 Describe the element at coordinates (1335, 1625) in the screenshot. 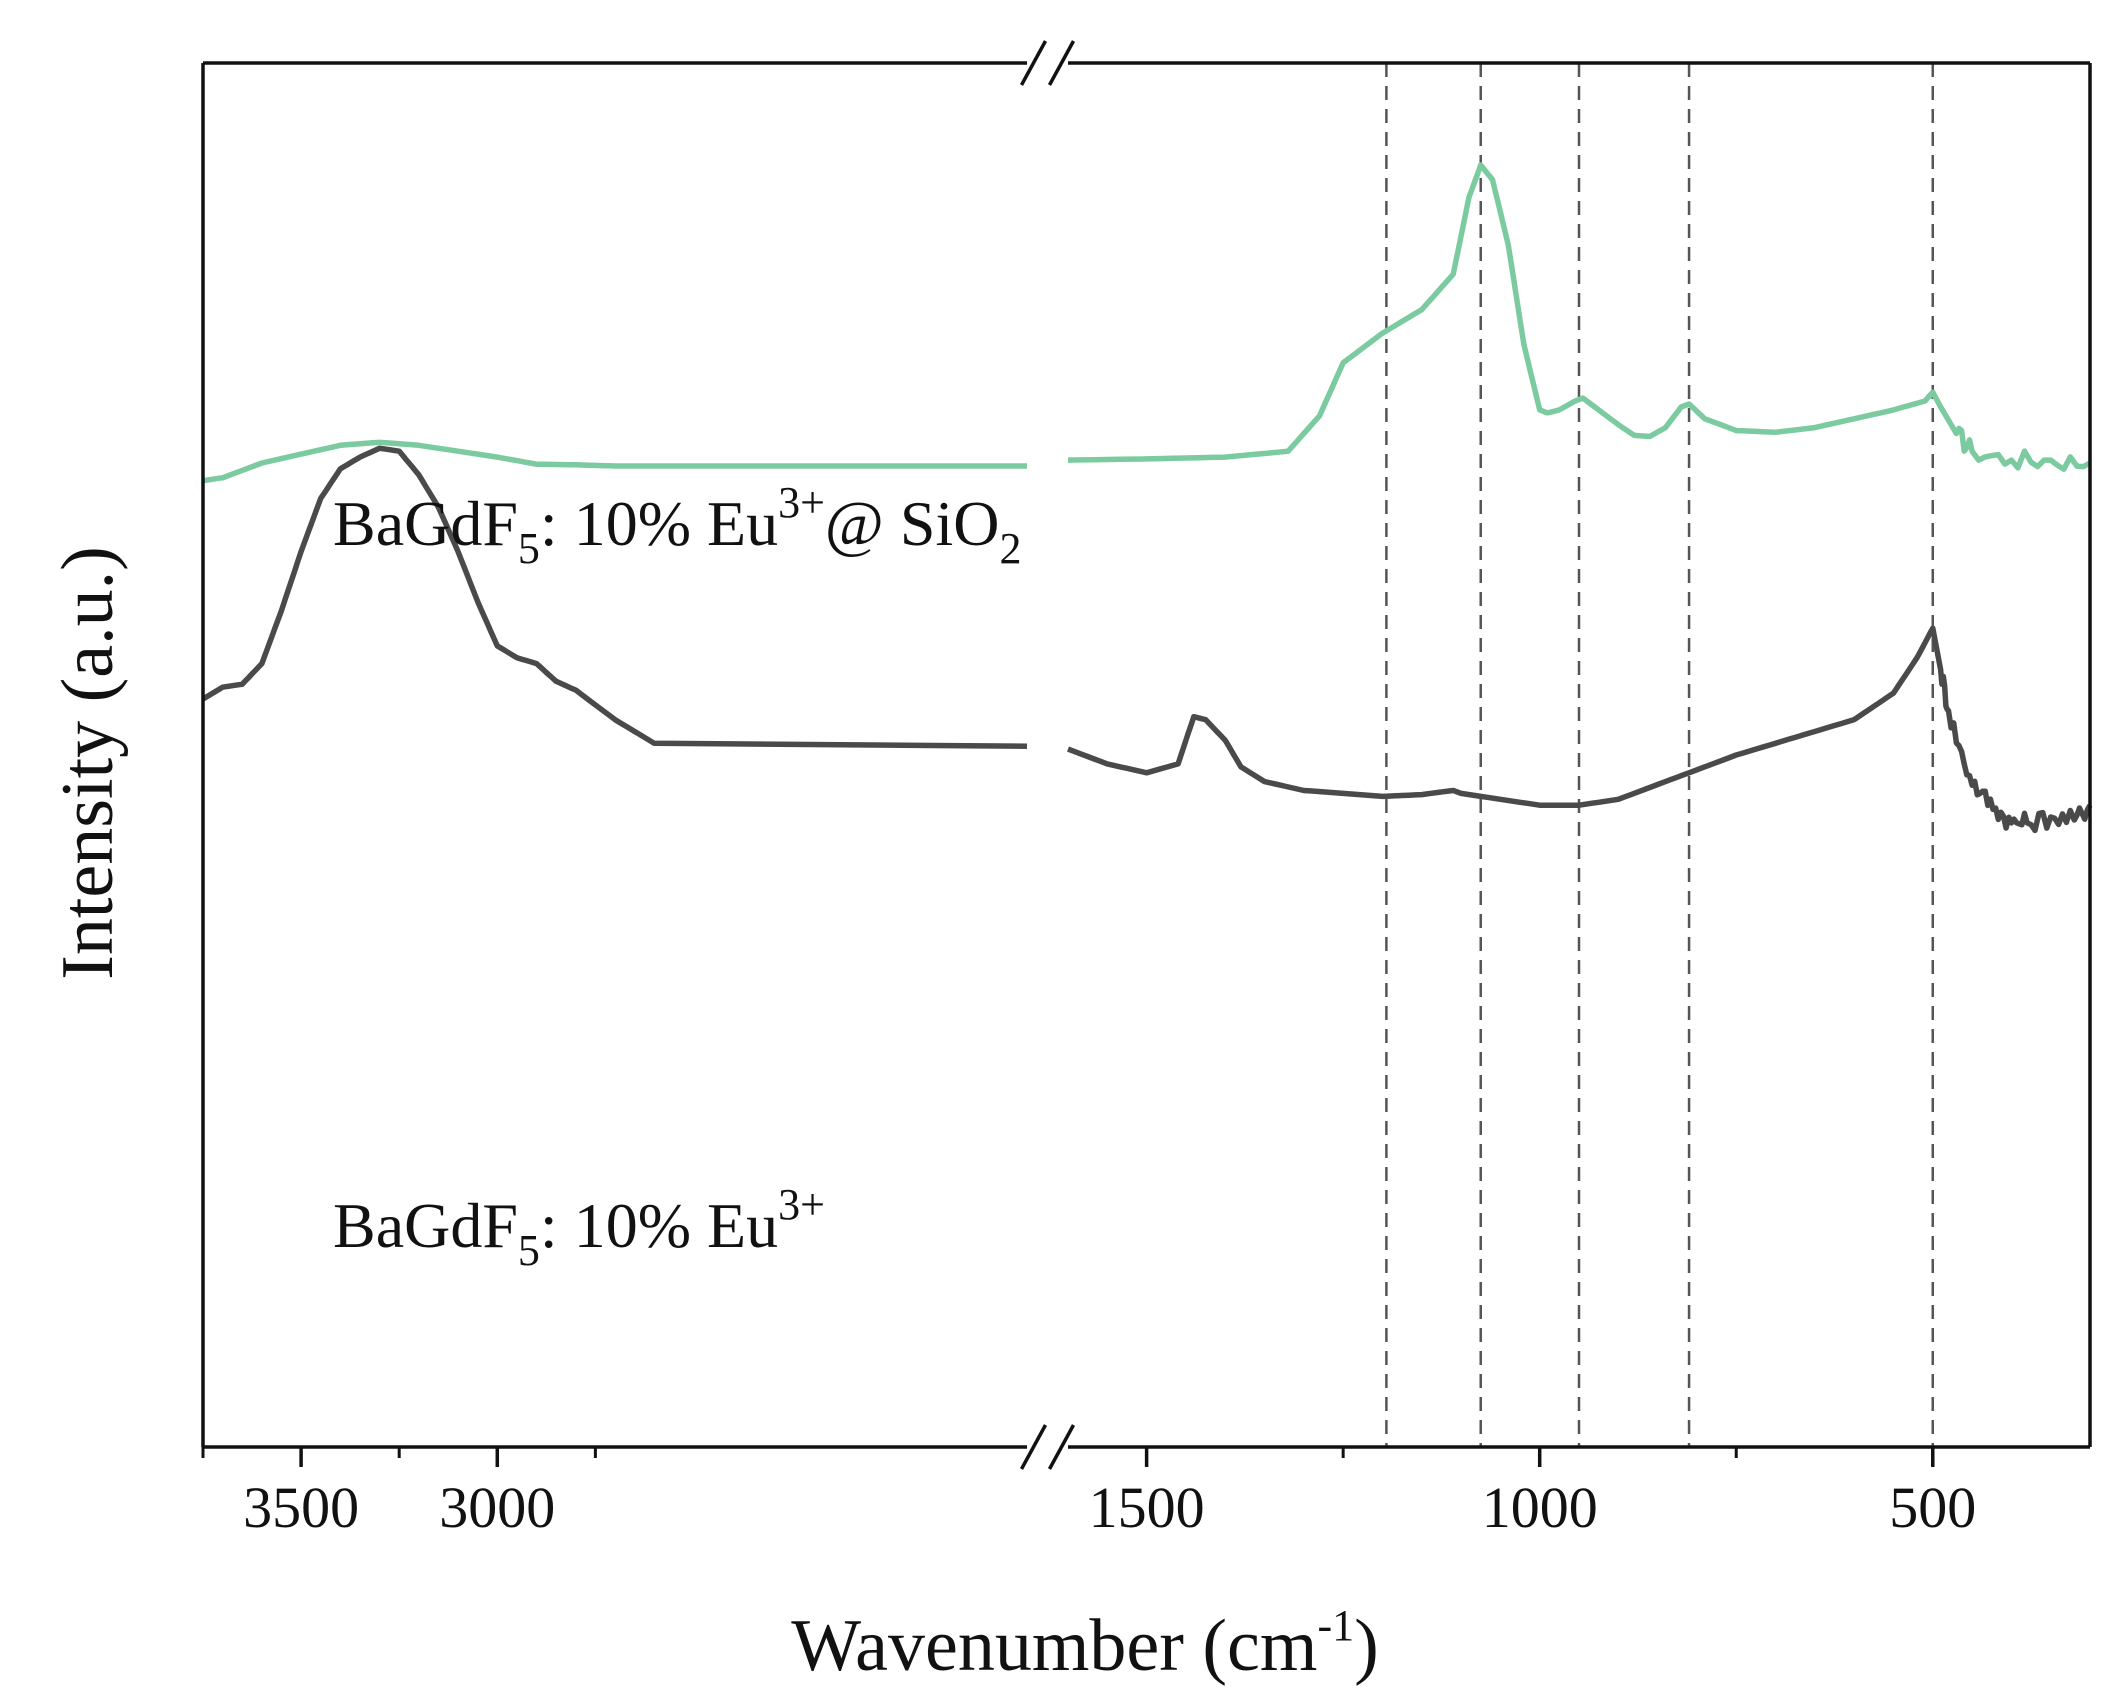

I see `x-axis-title-sup: -1` at that location.